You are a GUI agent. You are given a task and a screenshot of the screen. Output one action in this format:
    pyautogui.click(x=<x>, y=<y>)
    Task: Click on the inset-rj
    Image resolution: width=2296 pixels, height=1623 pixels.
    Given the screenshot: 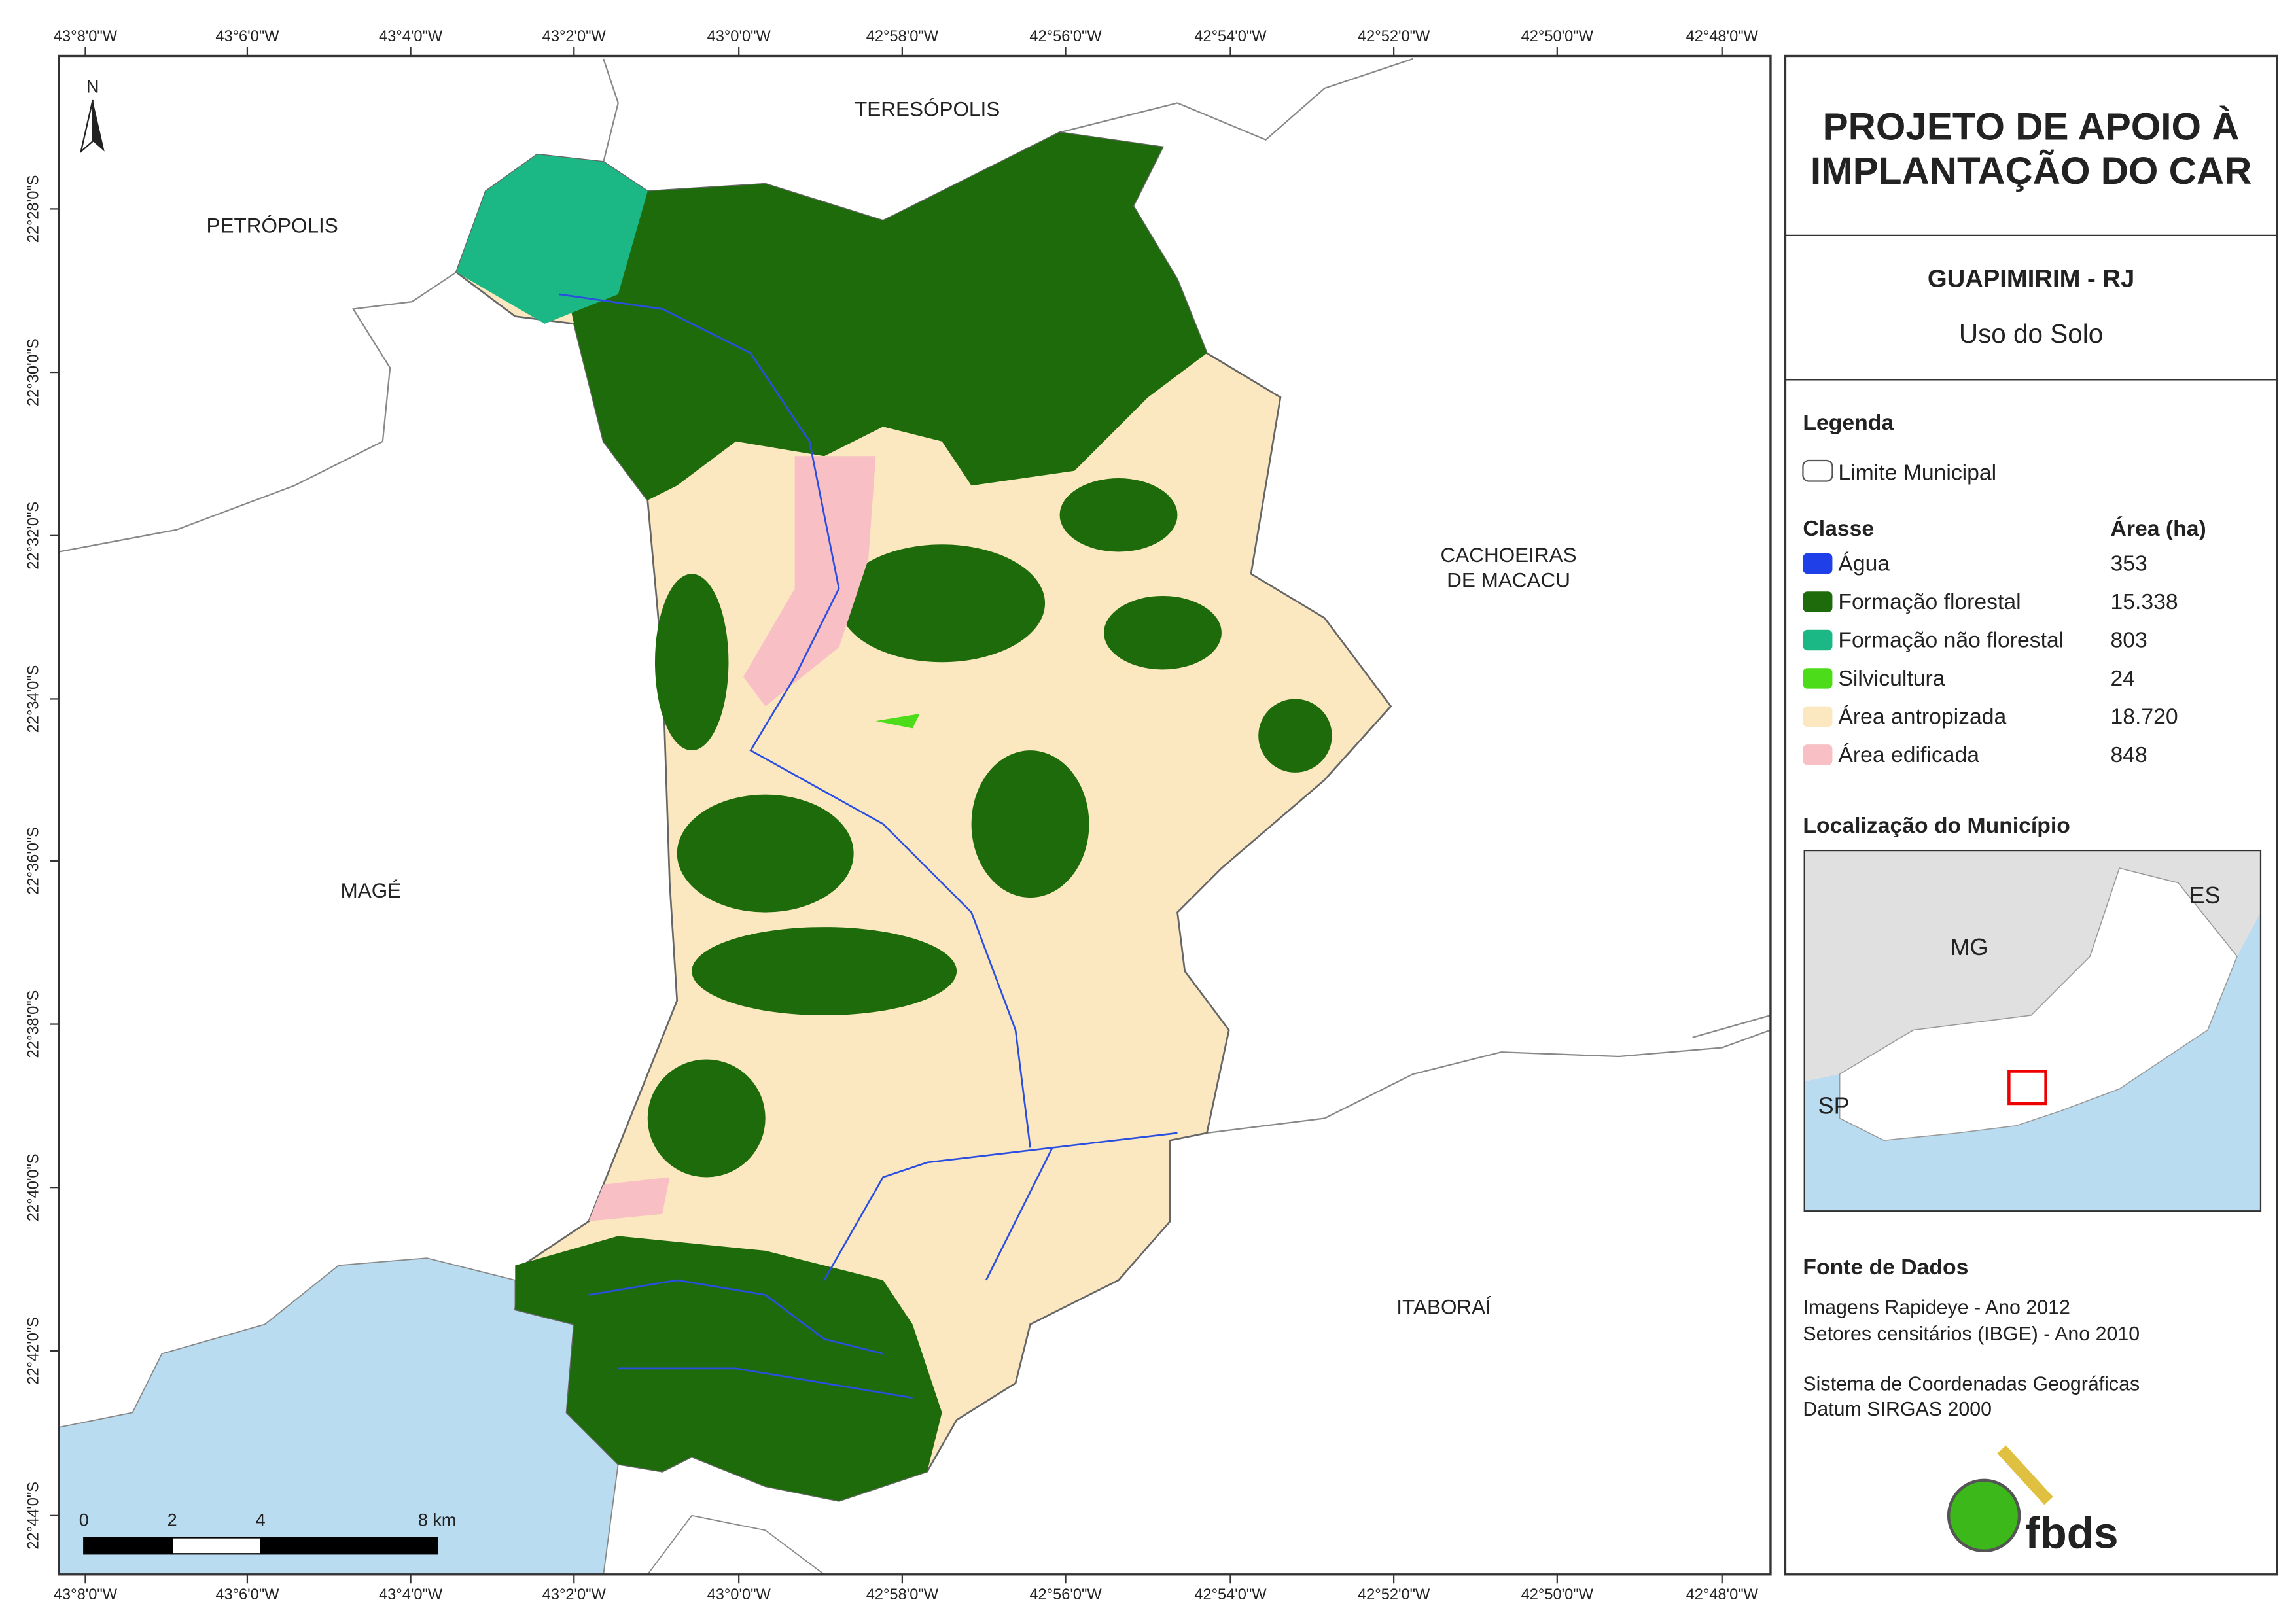 What is the action you would take?
    pyautogui.click(x=2039, y=1004)
    